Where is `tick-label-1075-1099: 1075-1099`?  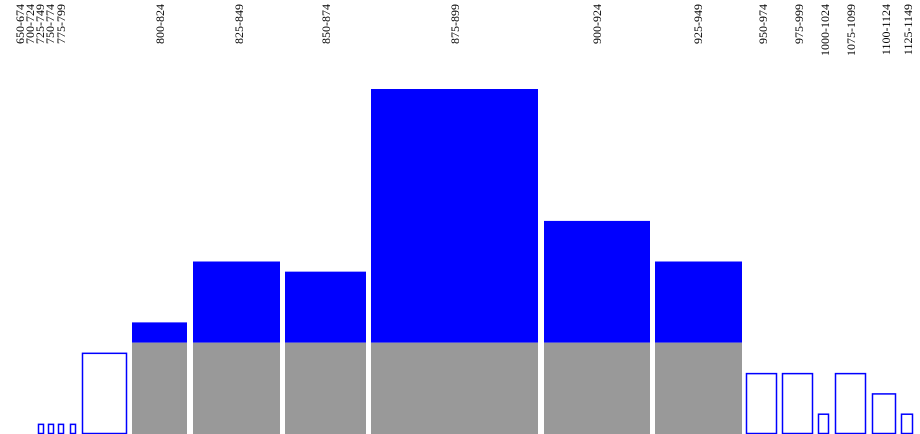 tick-label-1075-1099: 1075-1099 is located at coordinates (851, 30).